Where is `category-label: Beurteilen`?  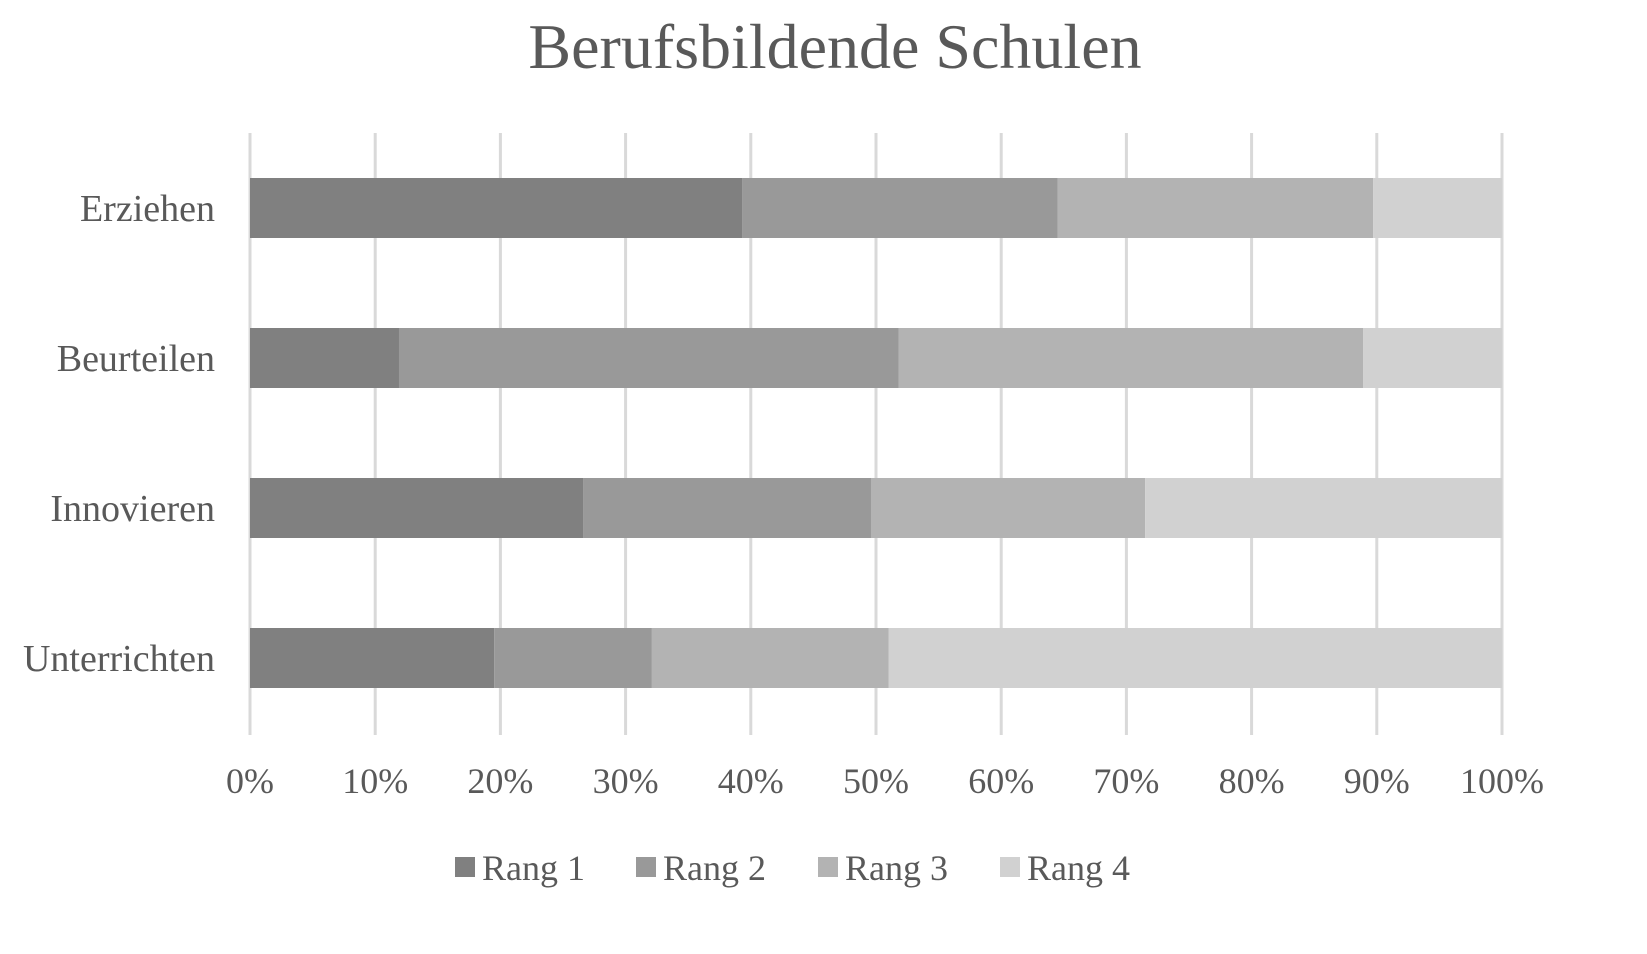
category-label: Beurteilen is located at coordinates (136, 359).